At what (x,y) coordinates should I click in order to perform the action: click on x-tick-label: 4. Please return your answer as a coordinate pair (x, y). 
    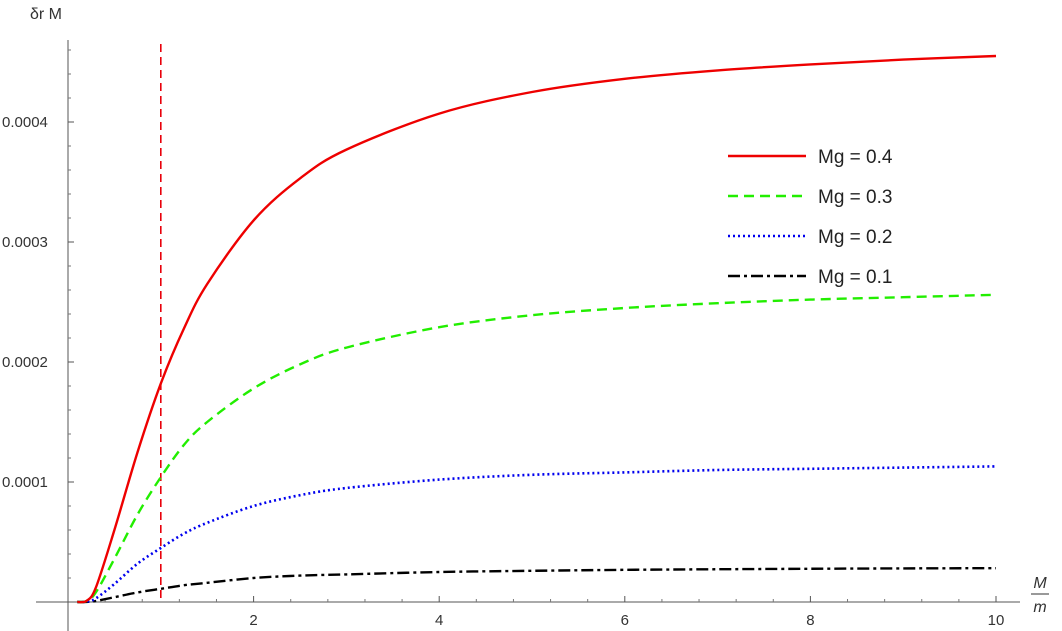
    Looking at the image, I should click on (439, 620).